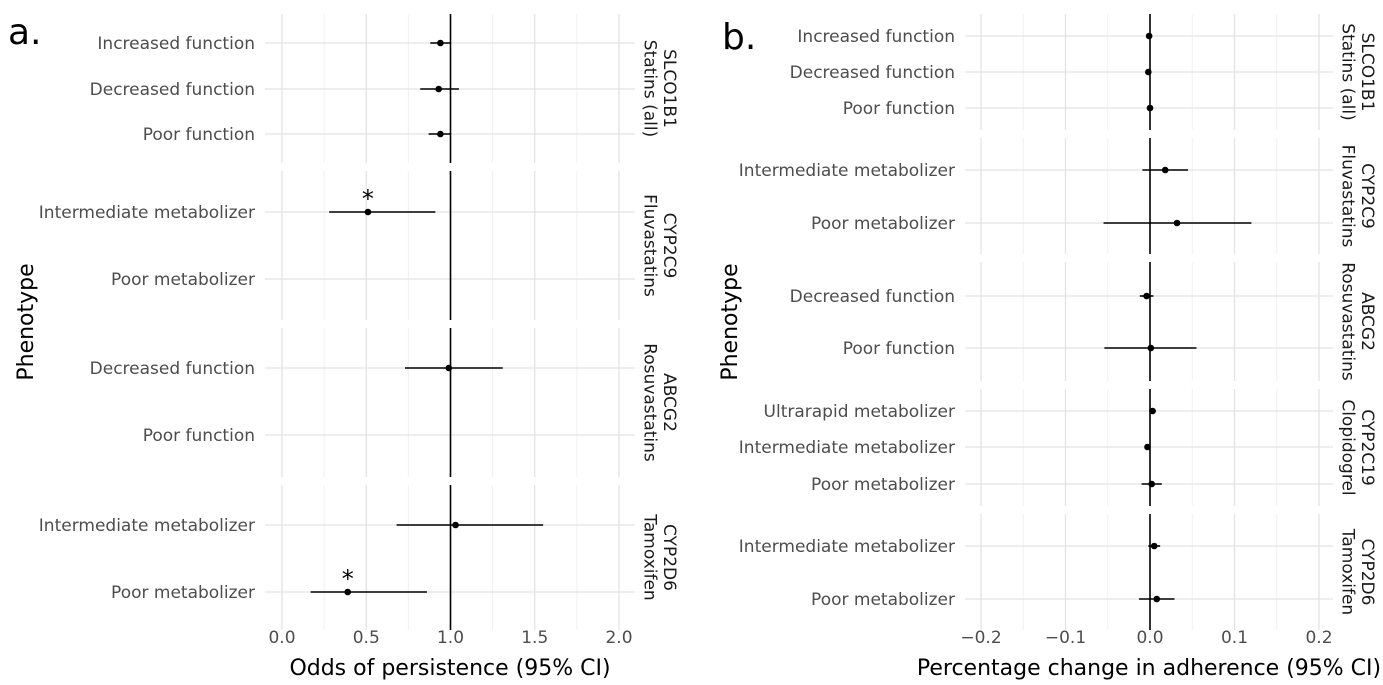  What do you see at coordinates (534, 638) in the screenshot?
I see `x-tick-label: 1.5` at bounding box center [534, 638].